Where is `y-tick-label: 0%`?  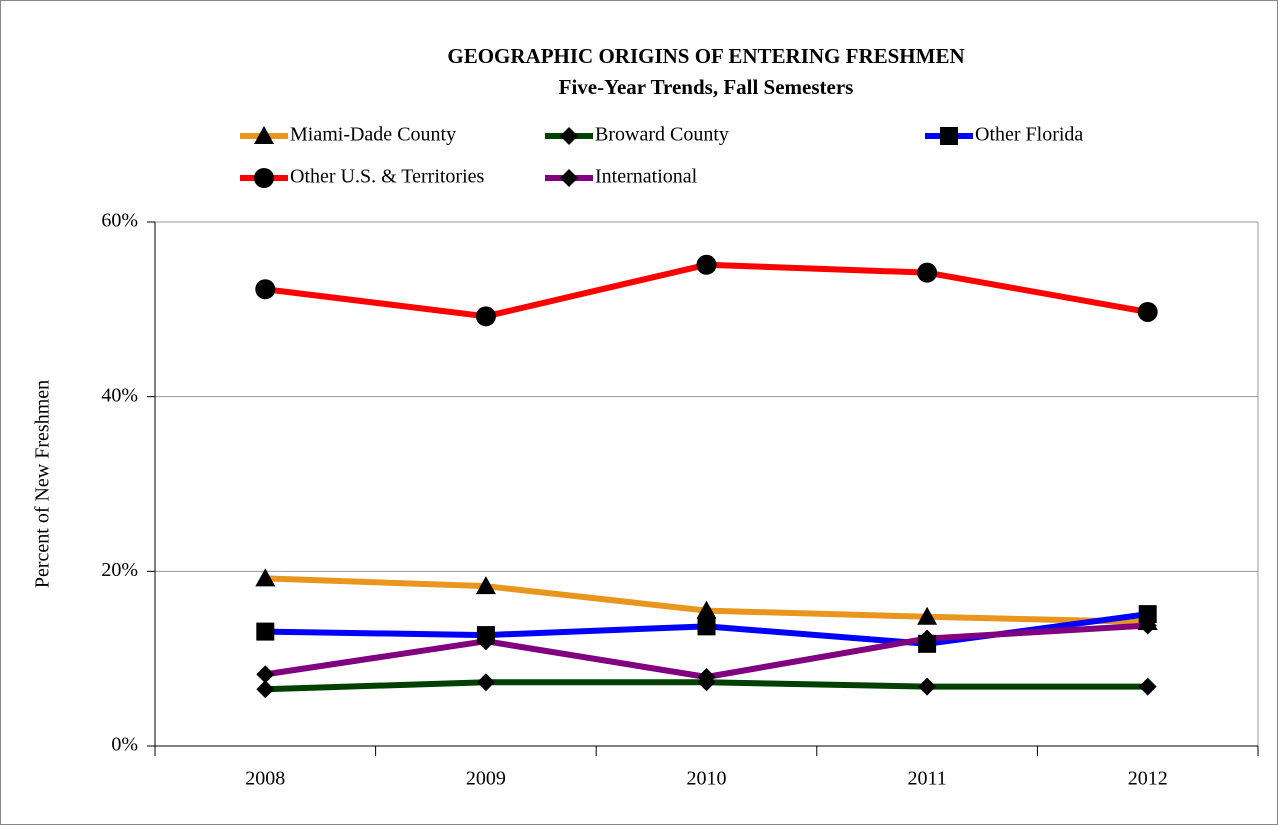
y-tick-label: 0% is located at coordinates (124, 745).